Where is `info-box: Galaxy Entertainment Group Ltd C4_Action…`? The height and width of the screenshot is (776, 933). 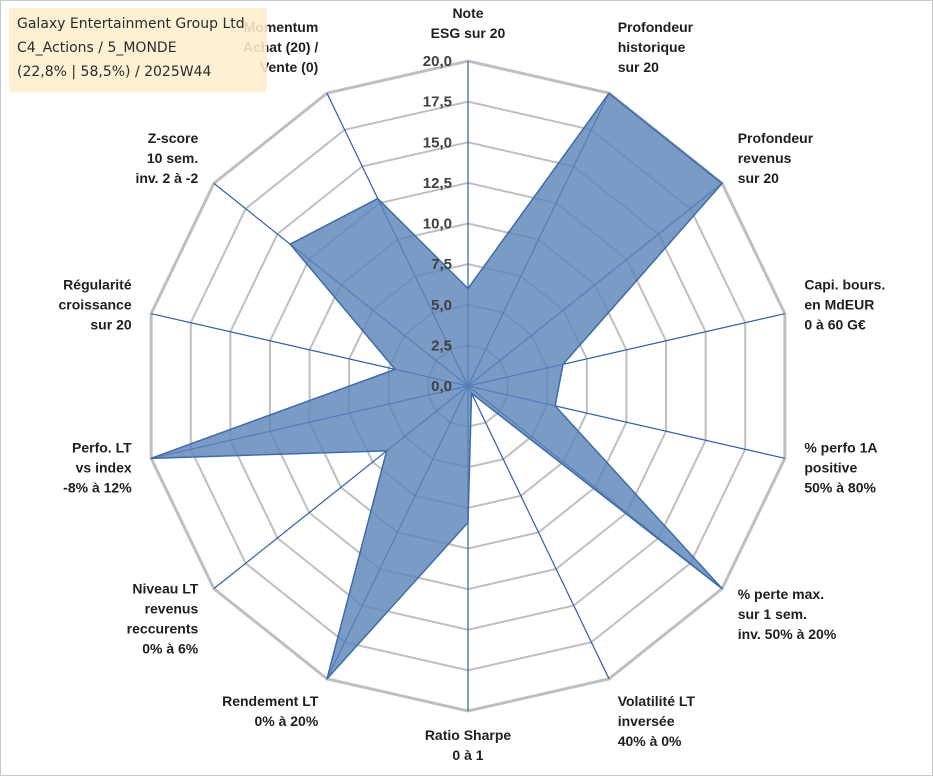
info-box: Galaxy Entertainment Group Ltd C4_Action… is located at coordinates (138, 50).